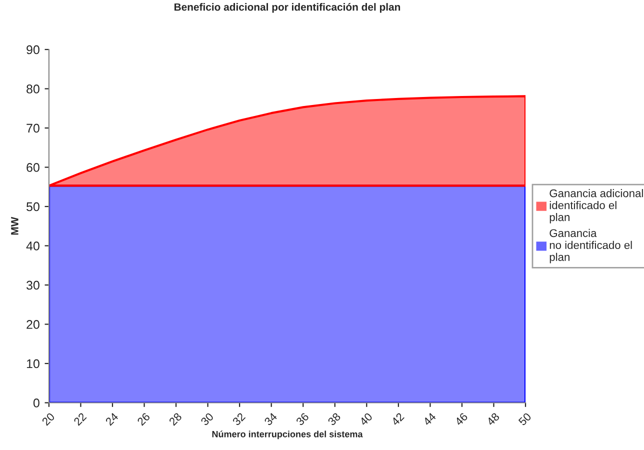  Describe the element at coordinates (461, 419) in the screenshot. I see `x-tick-label: 46` at that location.